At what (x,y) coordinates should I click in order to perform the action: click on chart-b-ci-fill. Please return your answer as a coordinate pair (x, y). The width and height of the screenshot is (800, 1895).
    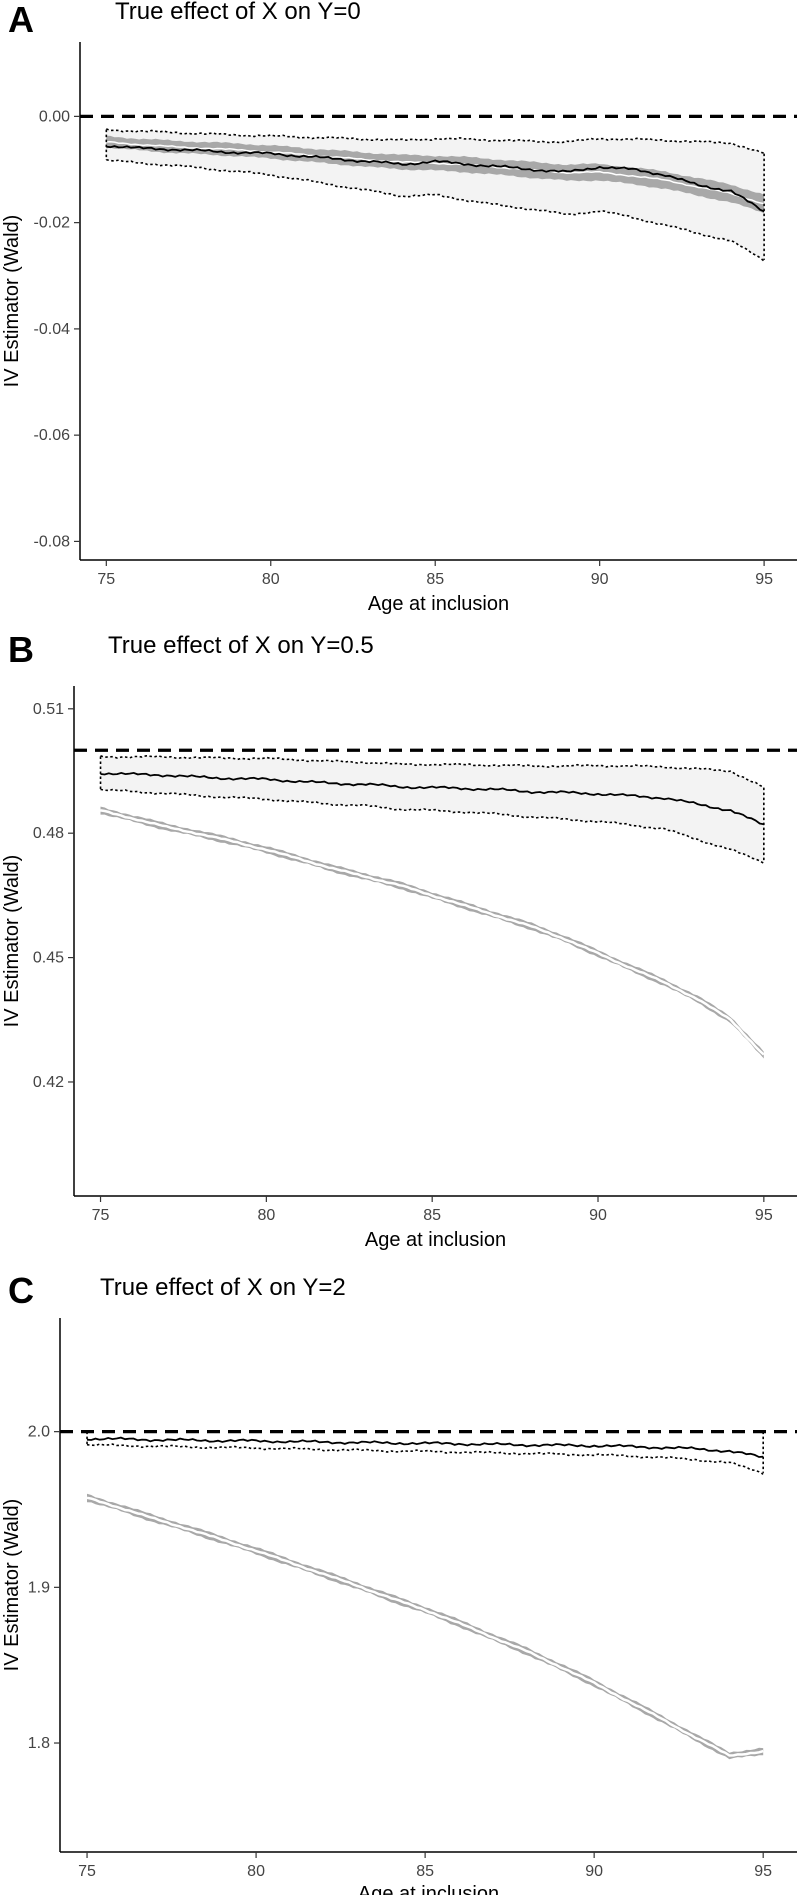
    Looking at the image, I should click on (432, 809).